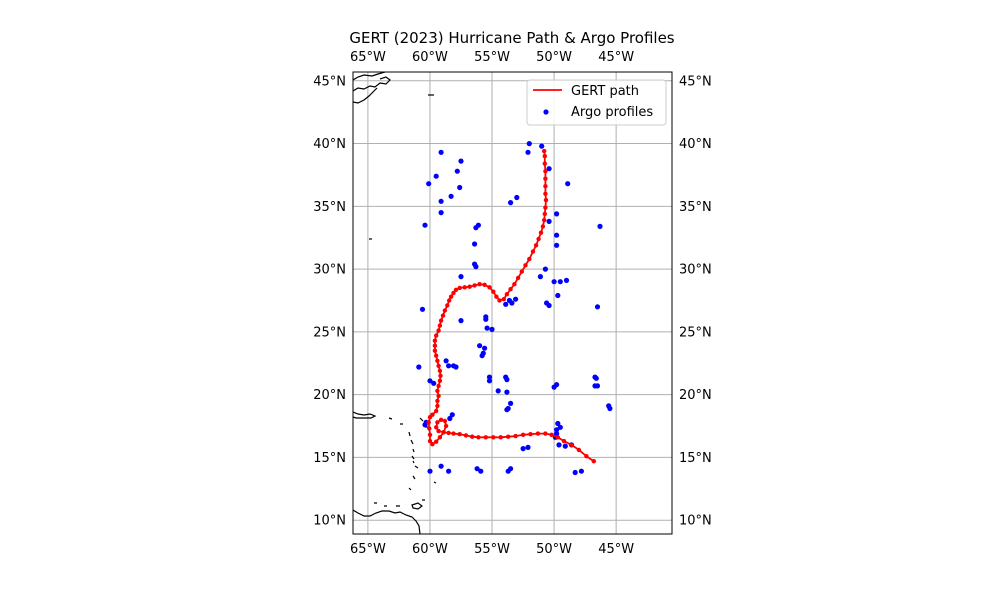  What do you see at coordinates (695, 81) in the screenshot?
I see `lat-tick-label-right: 45°N` at bounding box center [695, 81].